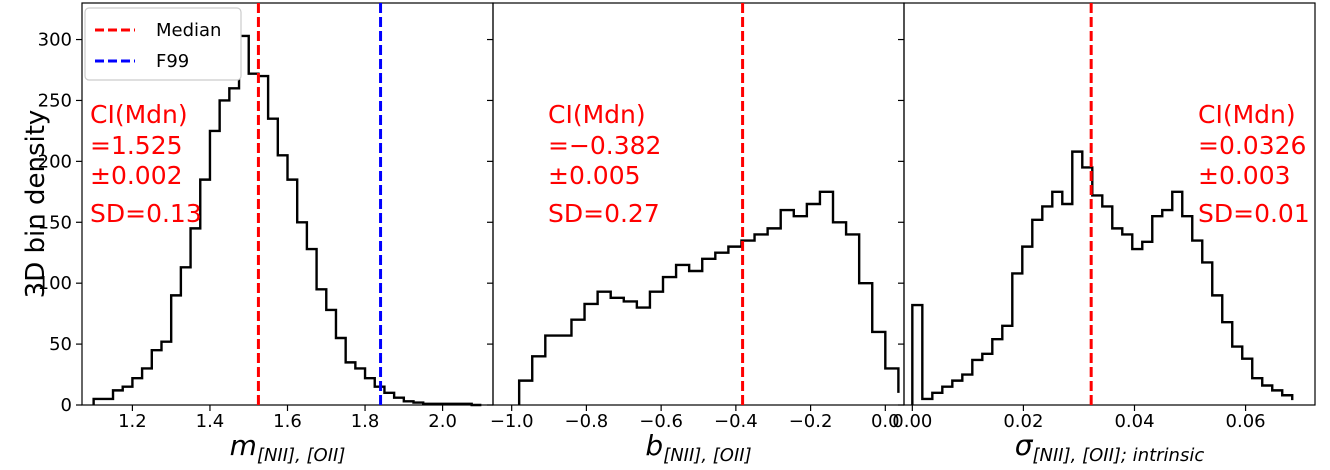  Describe the element at coordinates (442, 421) in the screenshot. I see `x-tick-label-m: 2.0` at that location.